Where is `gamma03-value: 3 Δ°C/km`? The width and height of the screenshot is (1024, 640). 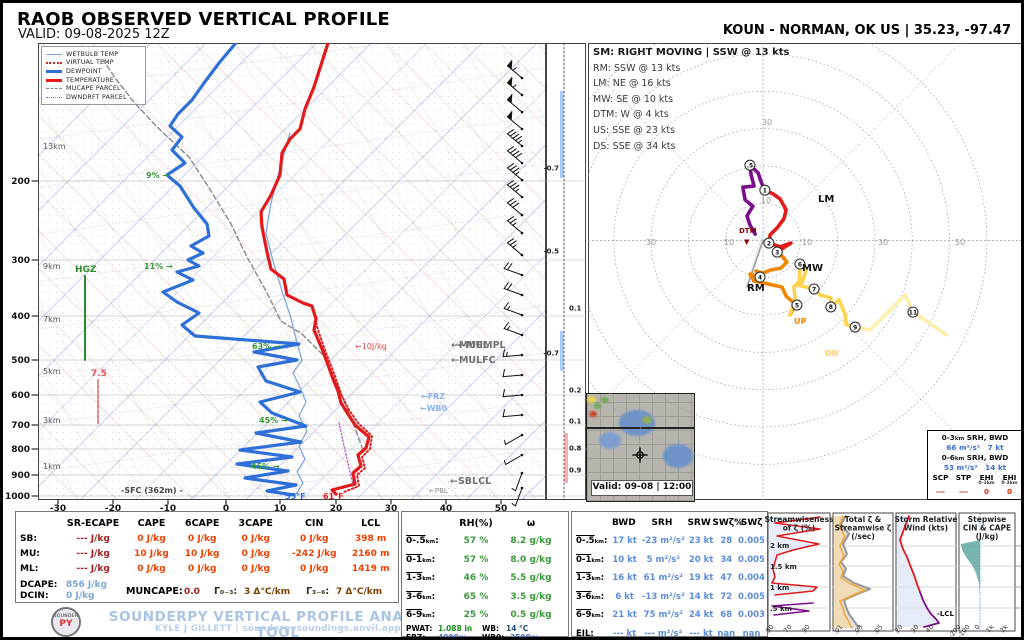
gamma03-value: 3 Δ°C/km is located at coordinates (267, 591).